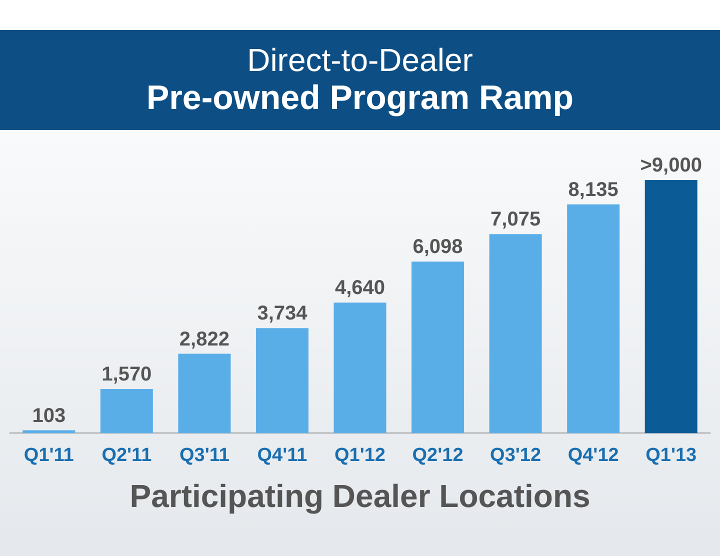 Image resolution: width=720 pixels, height=556 pixels. What do you see at coordinates (282, 455) in the screenshot?
I see `x-tick-label: Q4'11` at bounding box center [282, 455].